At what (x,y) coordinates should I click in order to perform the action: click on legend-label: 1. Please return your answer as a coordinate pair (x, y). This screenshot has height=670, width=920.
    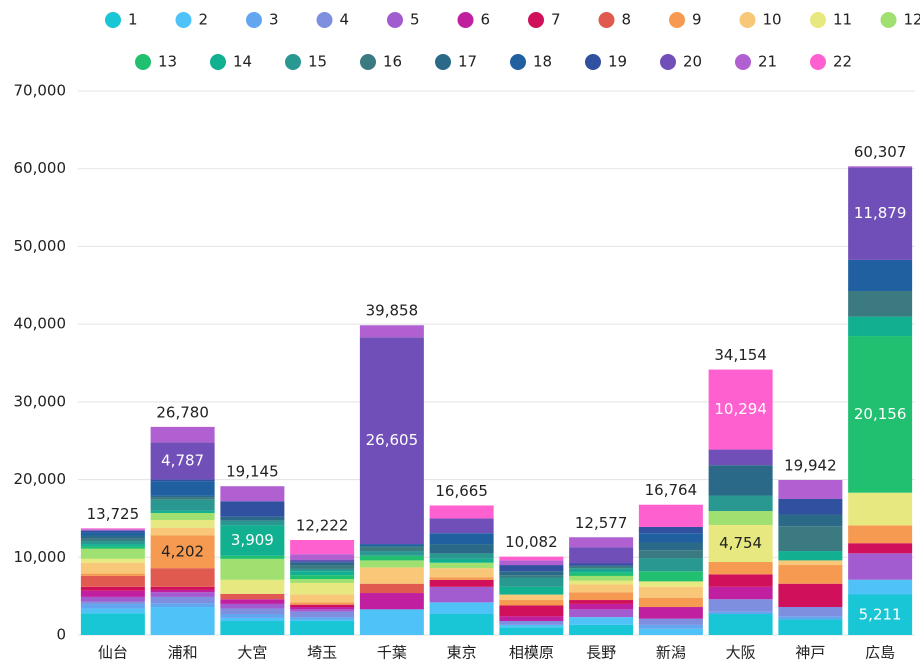
    Looking at the image, I should click on (133, 20).